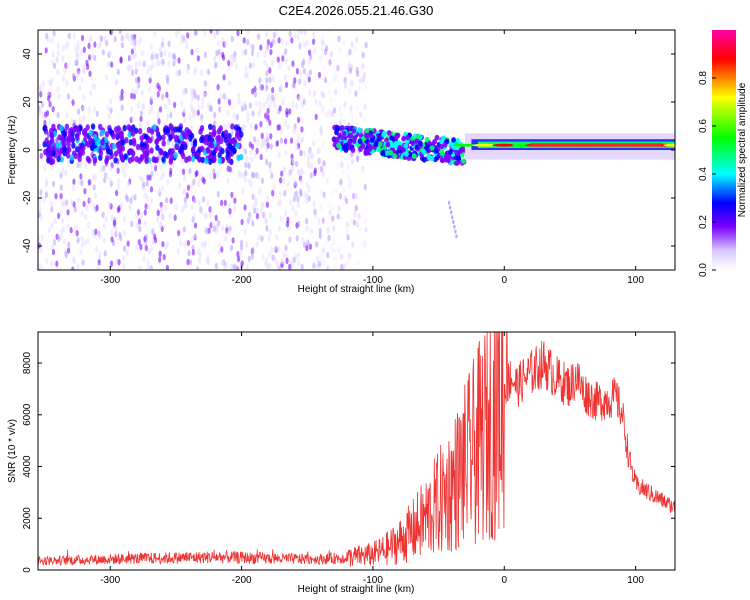  What do you see at coordinates (27, 102) in the screenshot?
I see `top-y-tick-label: 20` at bounding box center [27, 102].